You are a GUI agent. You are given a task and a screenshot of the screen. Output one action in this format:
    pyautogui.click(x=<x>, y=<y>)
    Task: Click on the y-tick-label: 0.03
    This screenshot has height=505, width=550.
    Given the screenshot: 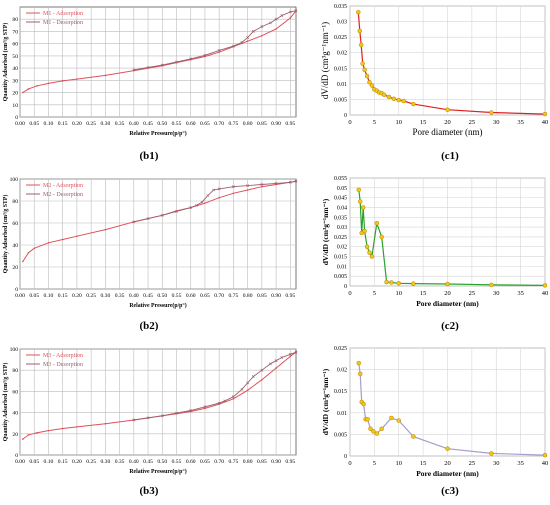 What is the action you would take?
    pyautogui.click(x=342, y=228)
    